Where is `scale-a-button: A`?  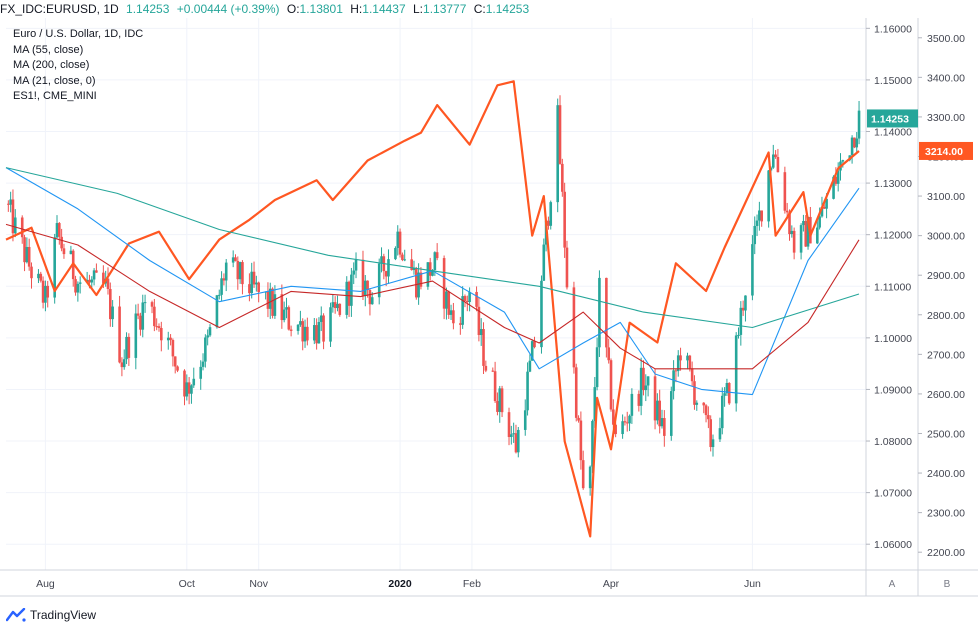 scale-a-button: A is located at coordinates (892, 584).